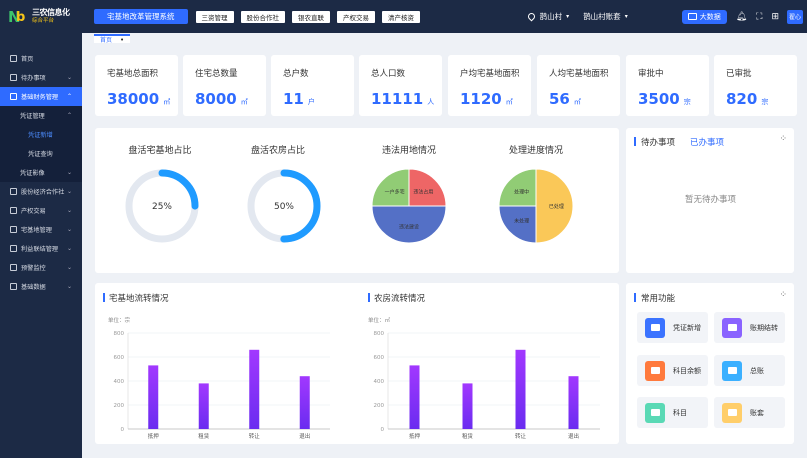 The height and width of the screenshot is (458, 807). I want to click on topnav-item-bank: 银农直联, so click(311, 16).